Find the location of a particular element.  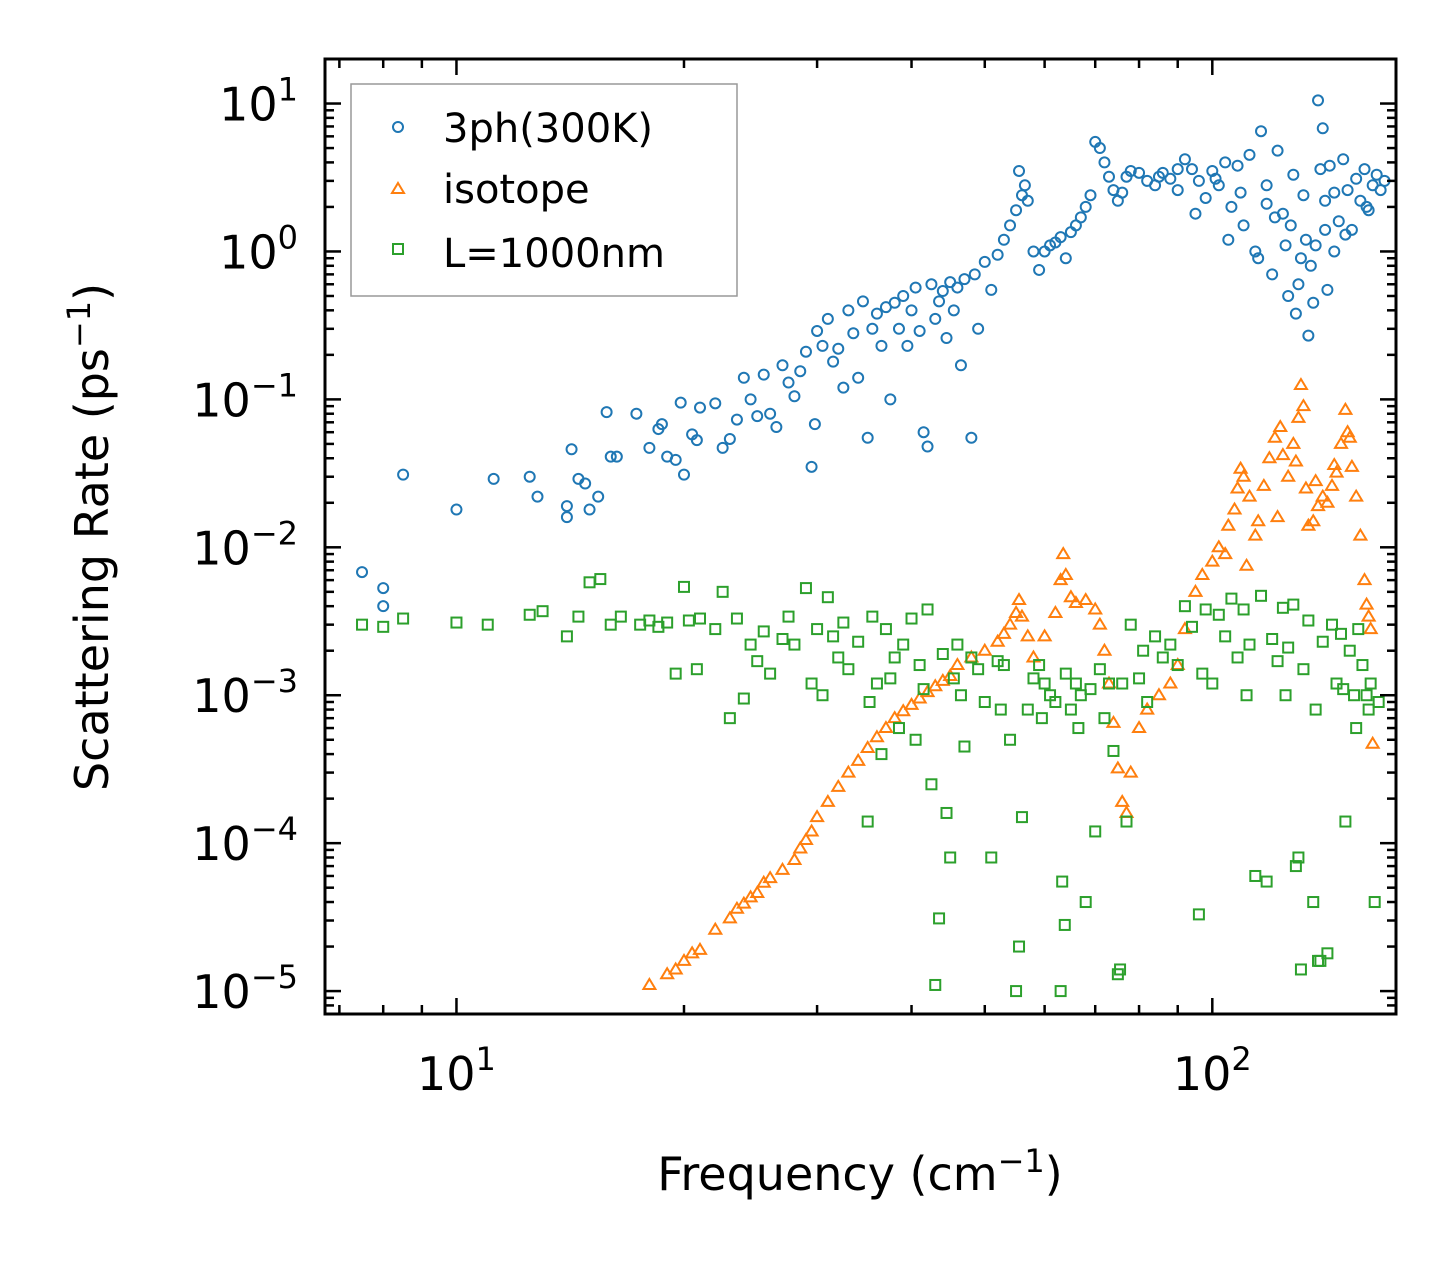

legend-entry-3ph: 3ph(300K) is located at coordinates (522, 129).